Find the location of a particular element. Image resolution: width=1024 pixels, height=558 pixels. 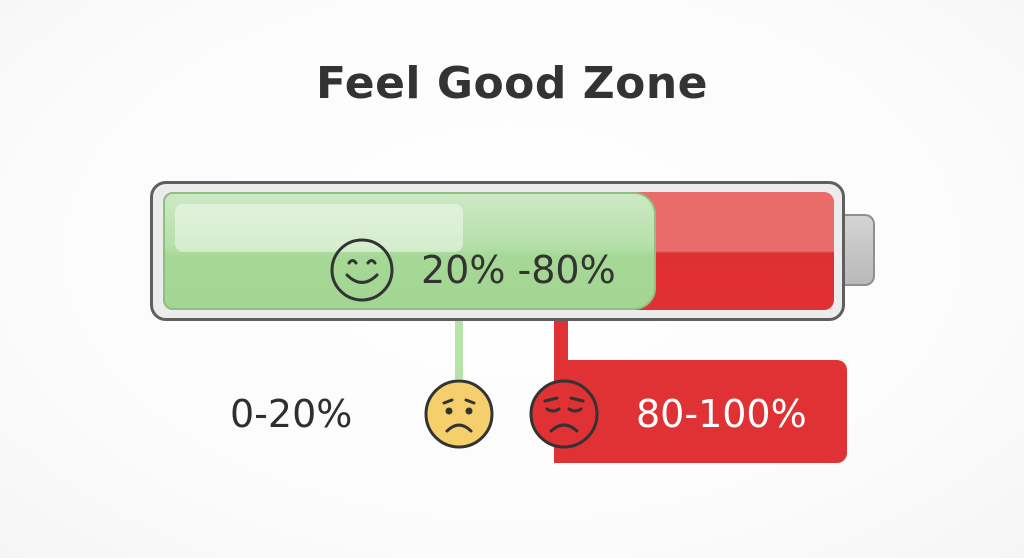

high-zone-badge is located at coordinates (700, 411).